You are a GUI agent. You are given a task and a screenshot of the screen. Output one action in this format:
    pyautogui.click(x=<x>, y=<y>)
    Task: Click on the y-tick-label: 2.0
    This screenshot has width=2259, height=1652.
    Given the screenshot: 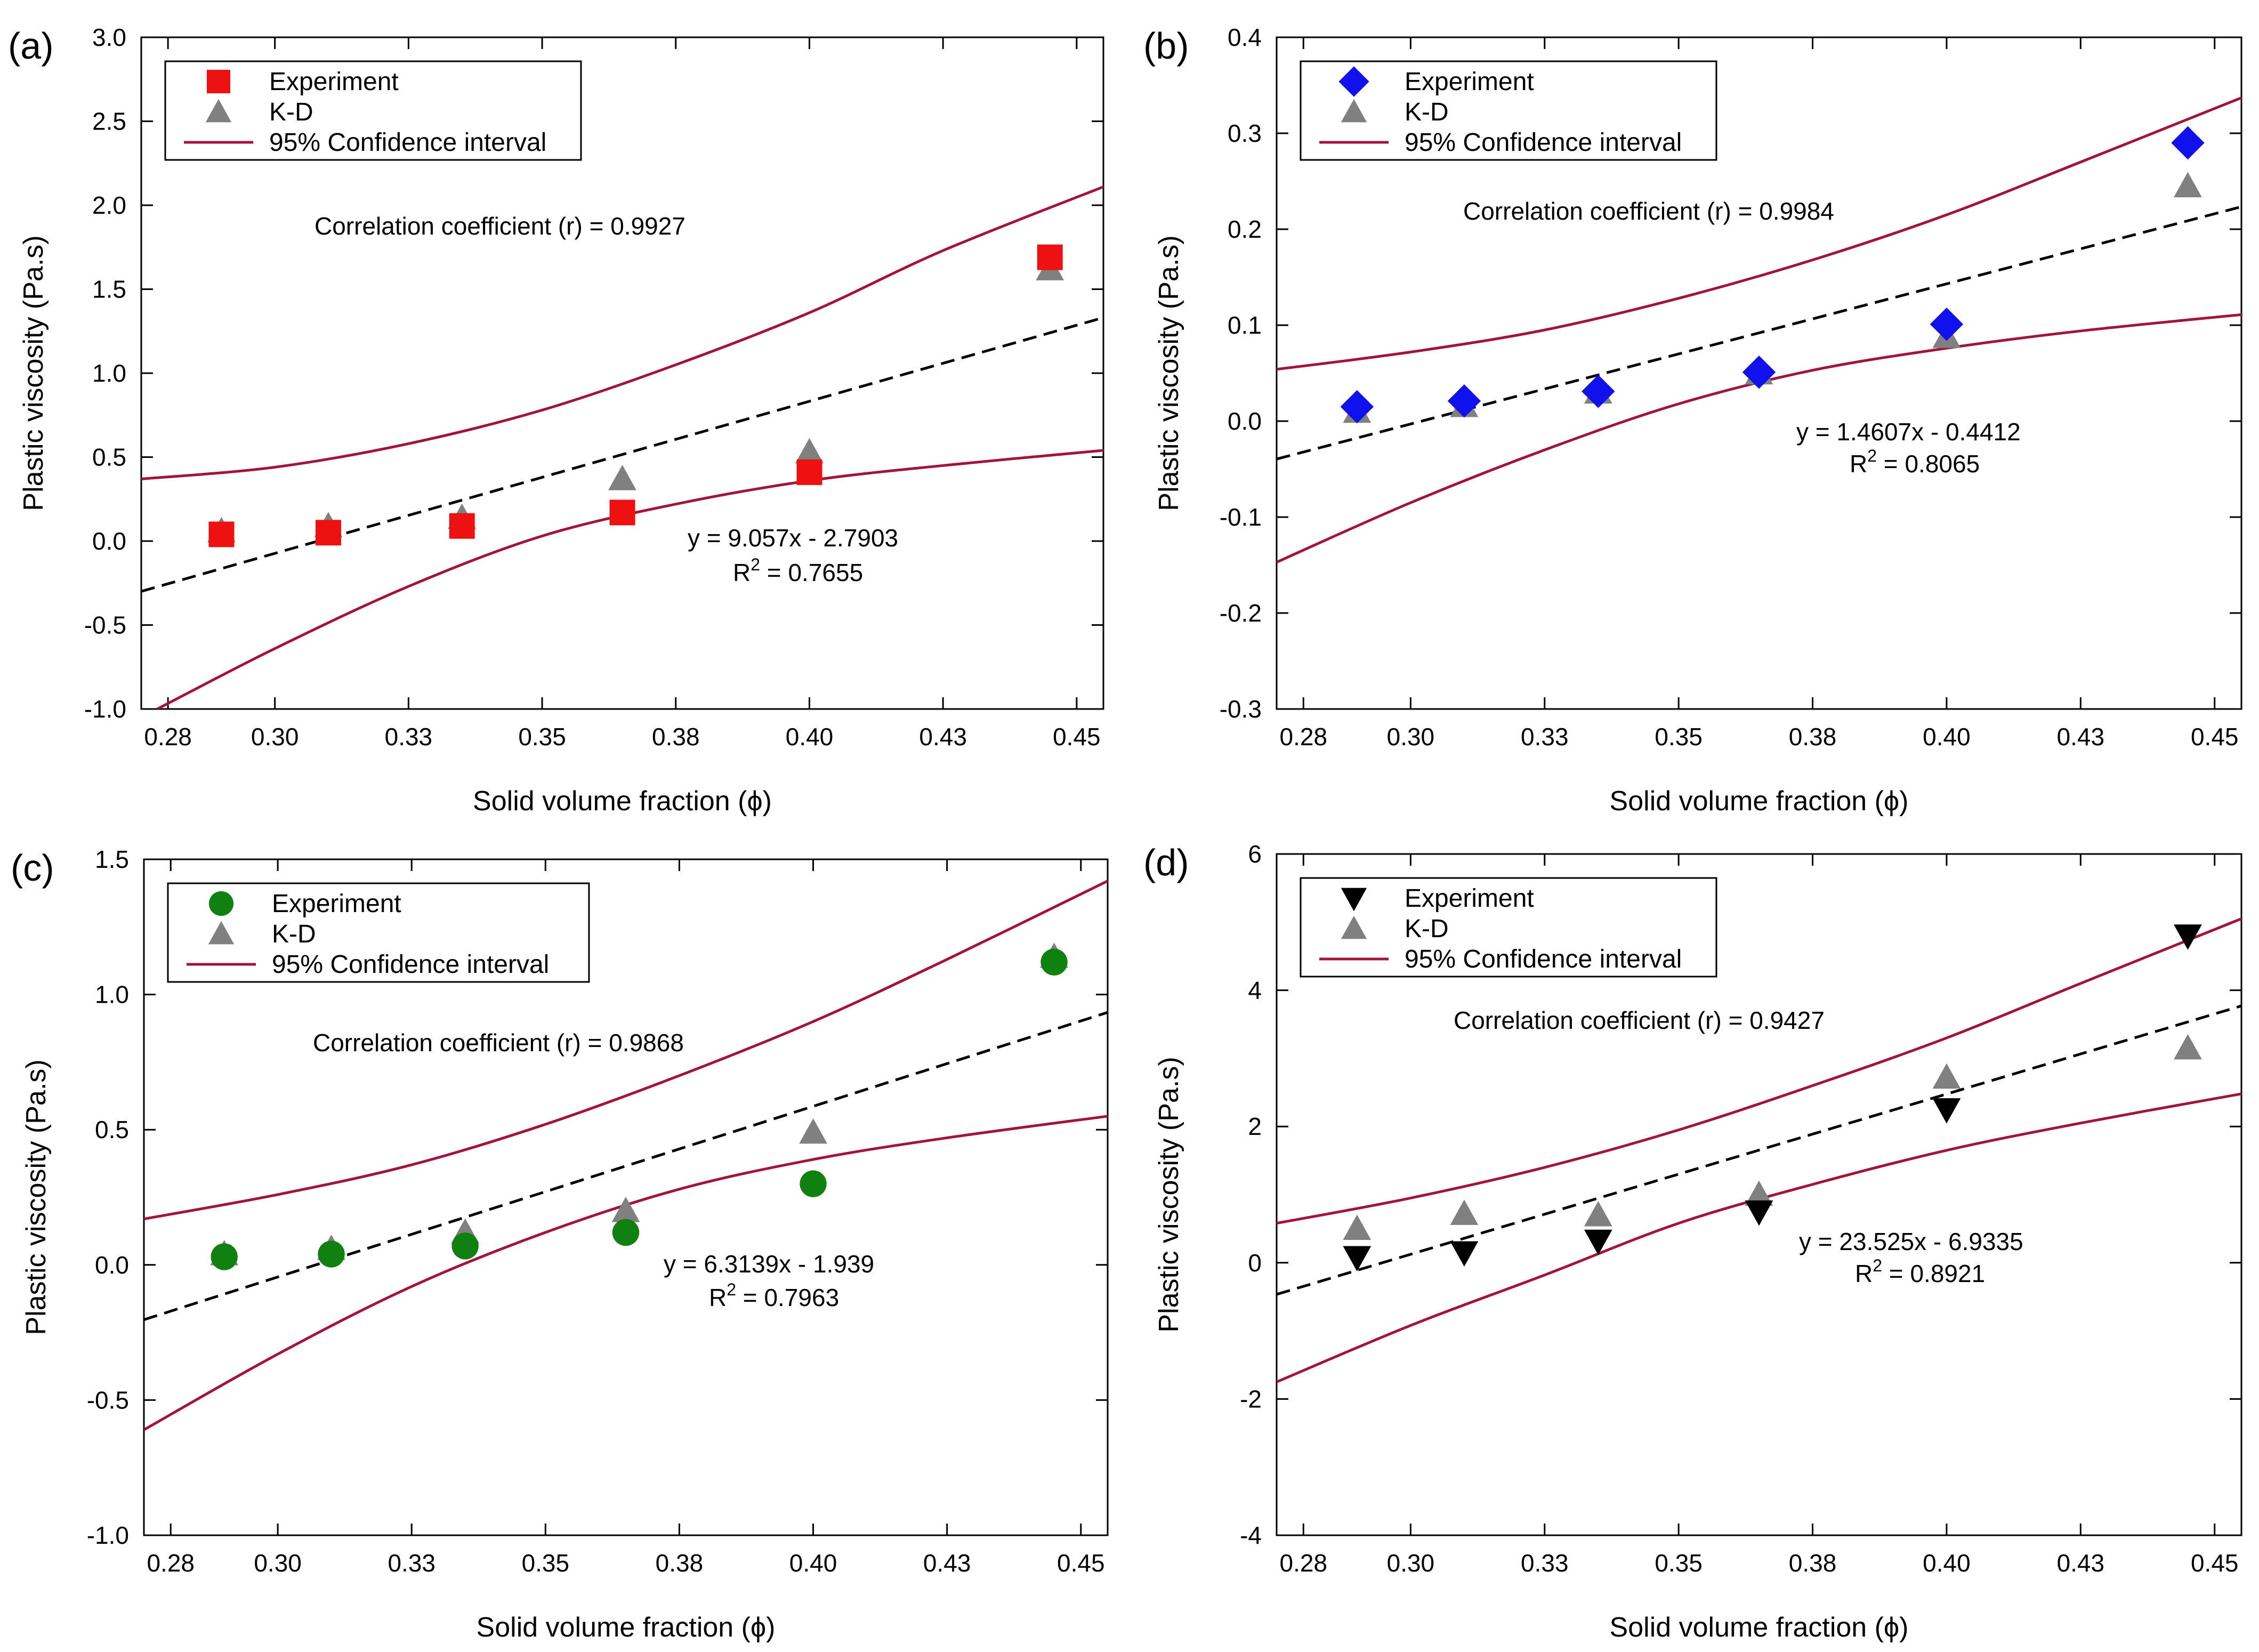 What is the action you would take?
    pyautogui.click(x=109, y=205)
    